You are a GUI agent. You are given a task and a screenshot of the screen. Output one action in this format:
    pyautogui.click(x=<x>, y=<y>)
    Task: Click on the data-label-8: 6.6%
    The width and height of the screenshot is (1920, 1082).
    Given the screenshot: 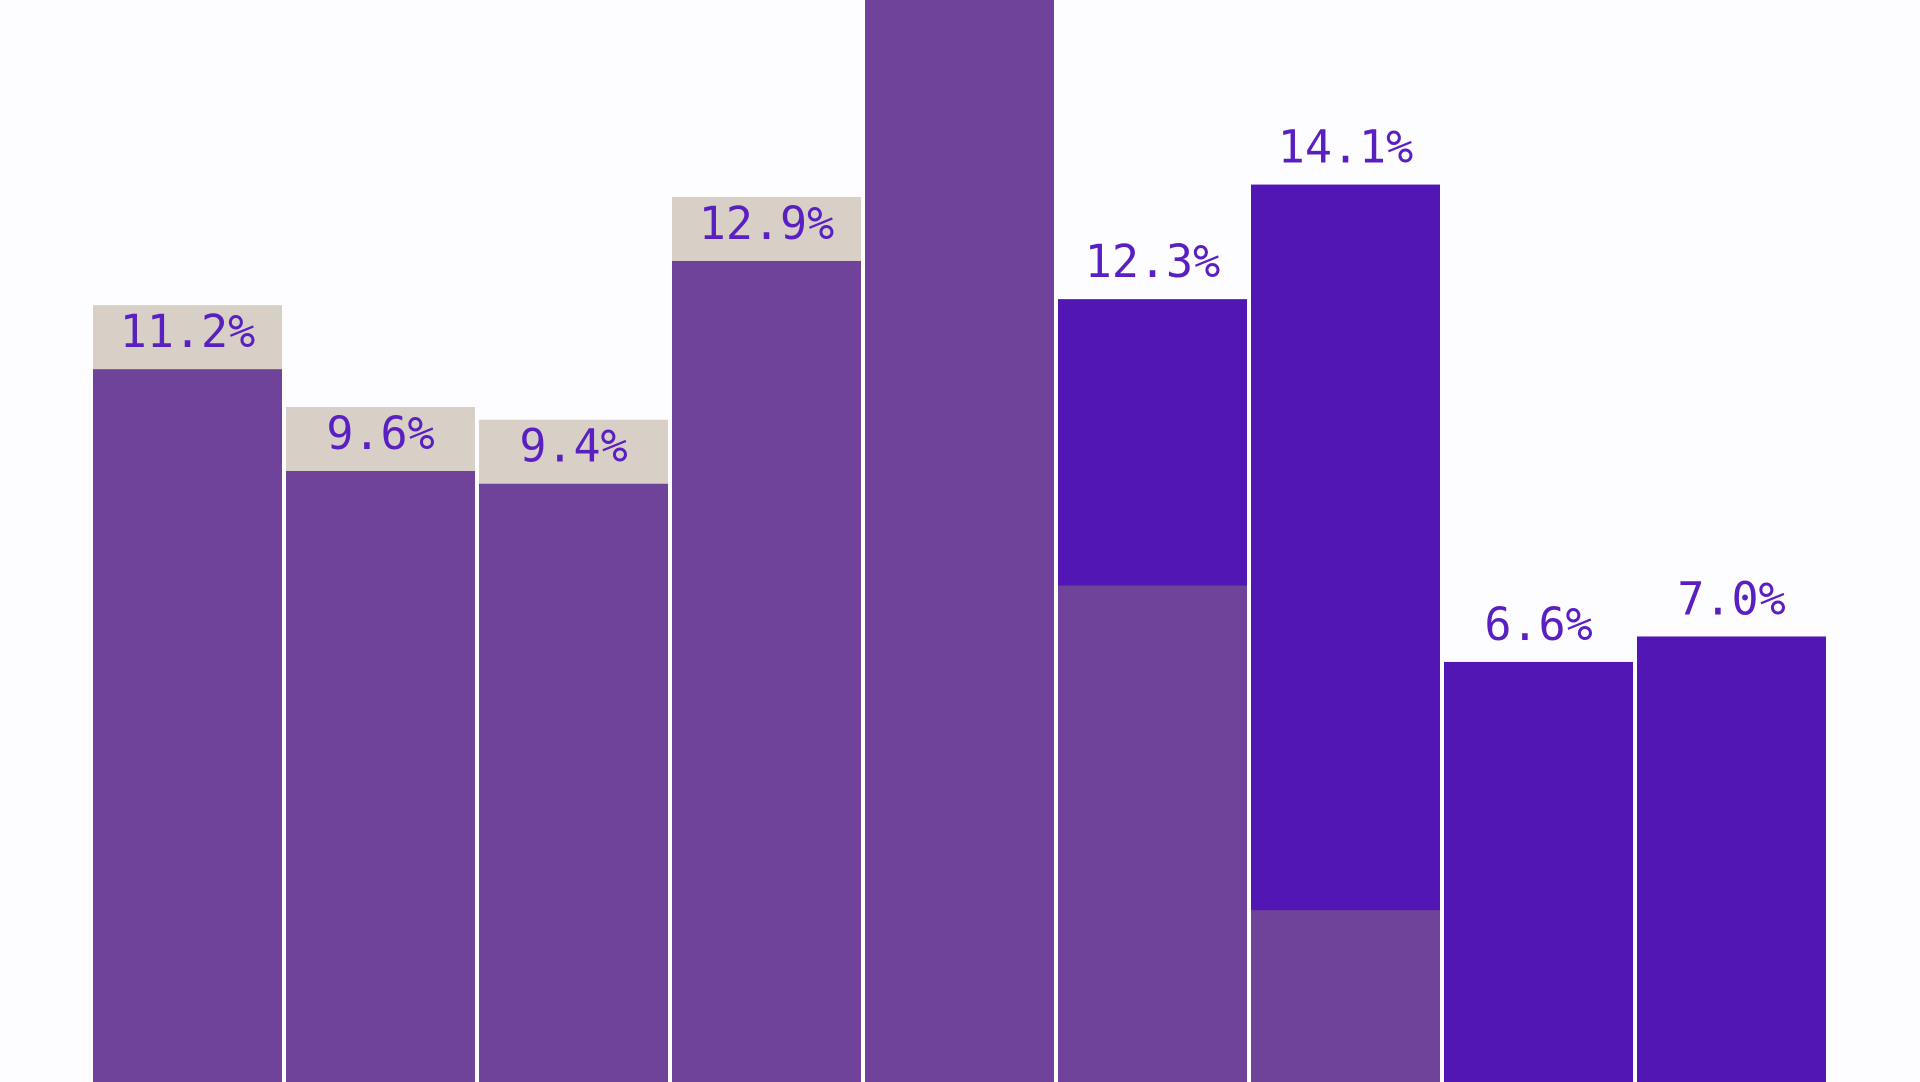 What is the action you would take?
    pyautogui.click(x=1538, y=624)
    